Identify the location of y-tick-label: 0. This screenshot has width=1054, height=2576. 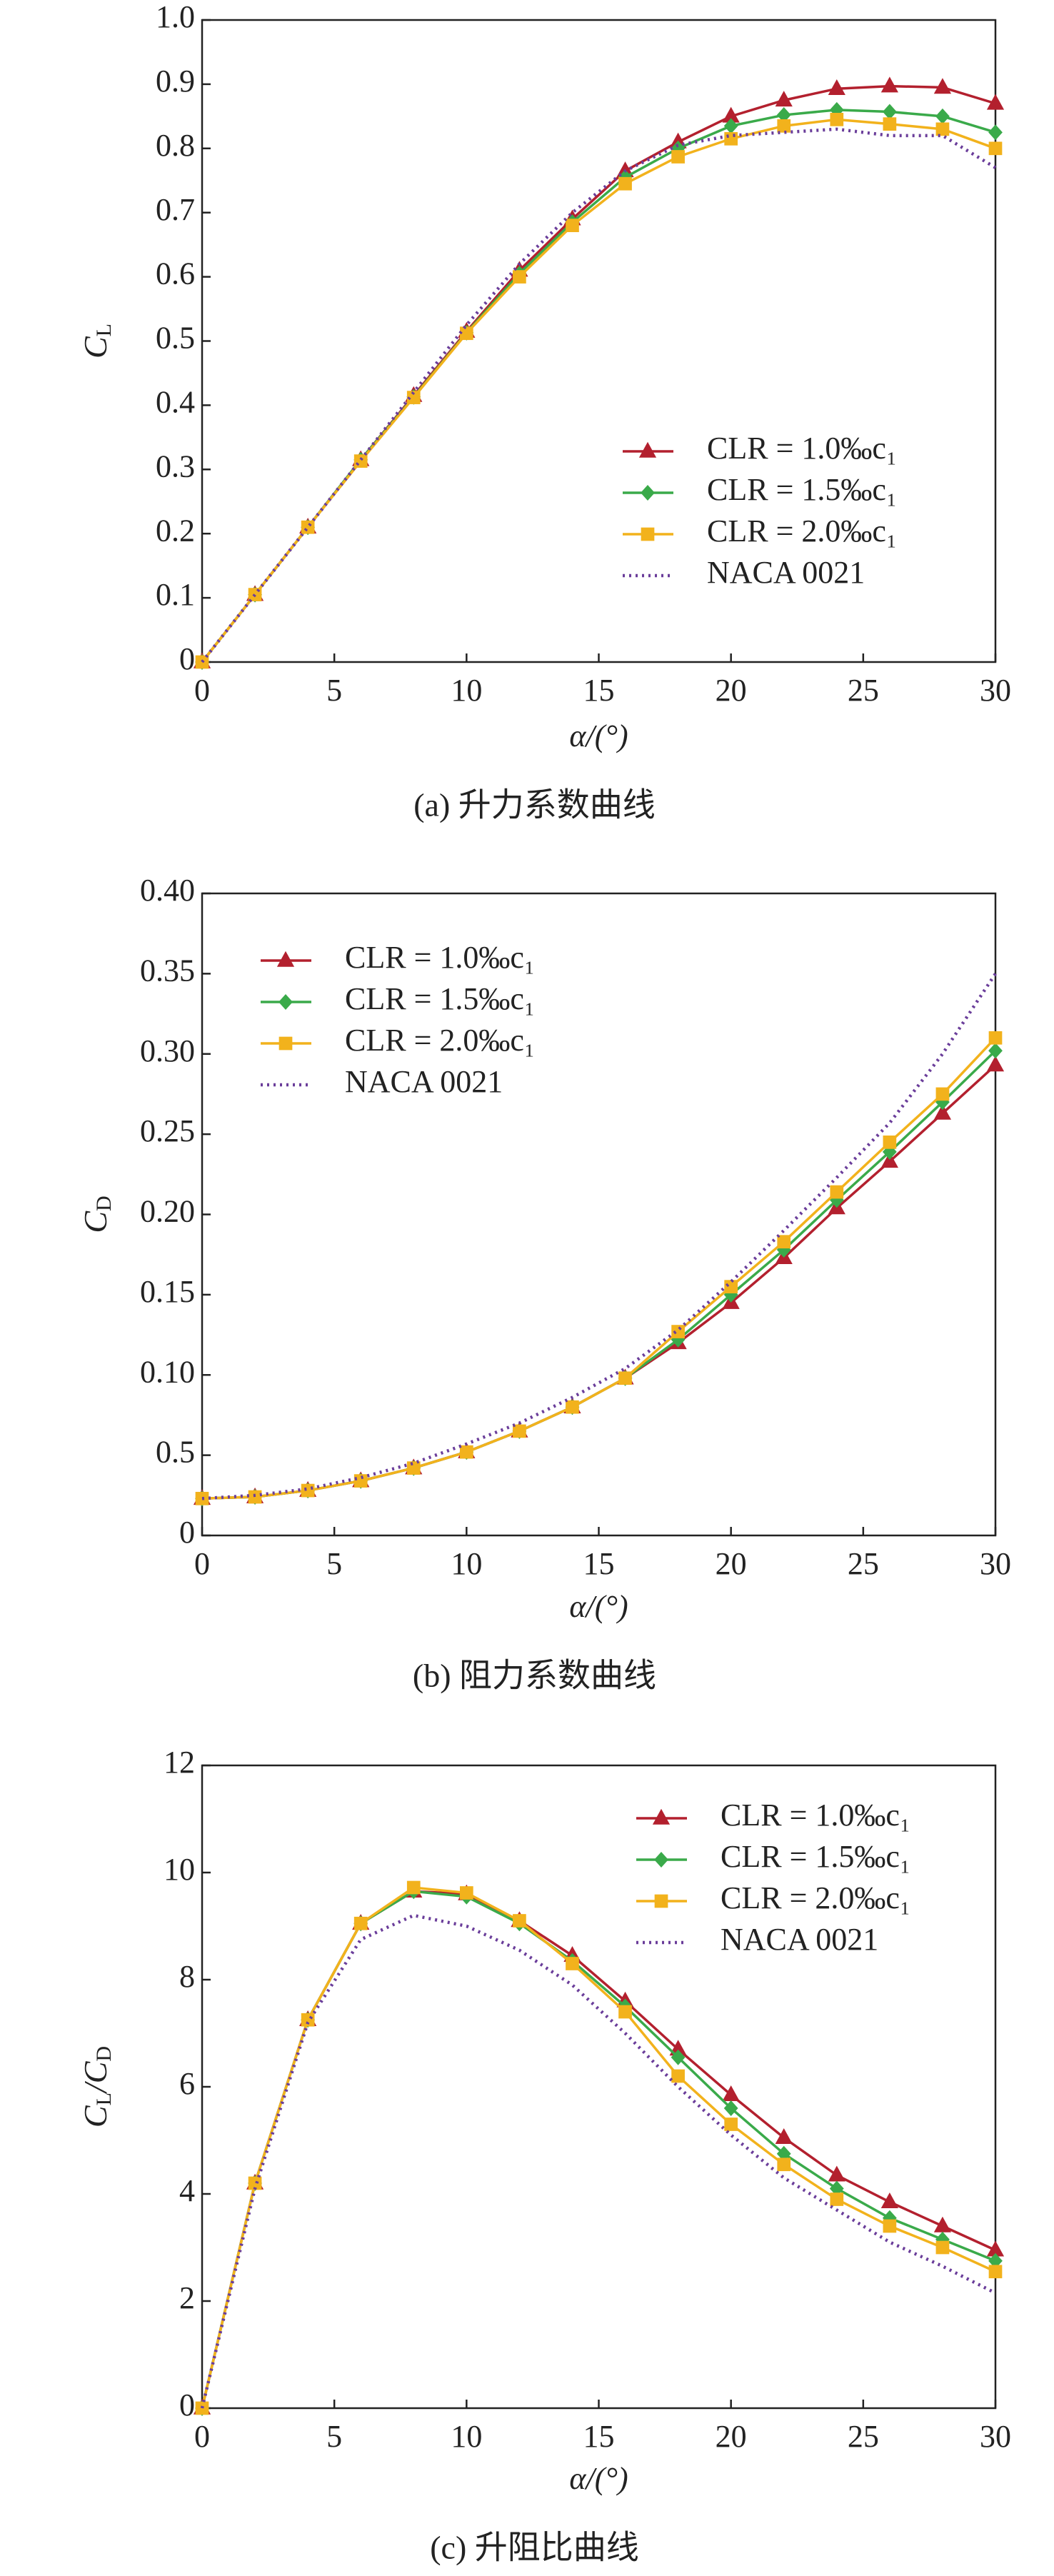
(187, 2404).